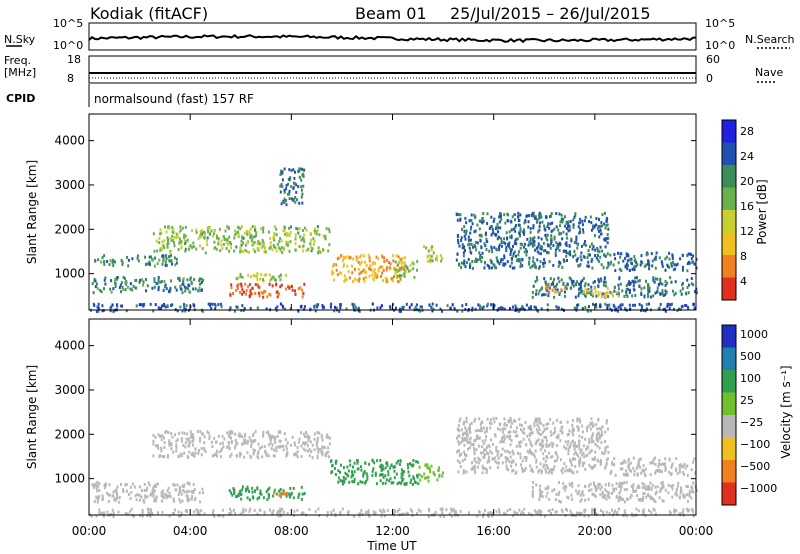 This screenshot has height=554, width=800. What do you see at coordinates (729, 176) in the screenshot?
I see `colorbar-swatch` at bounding box center [729, 176].